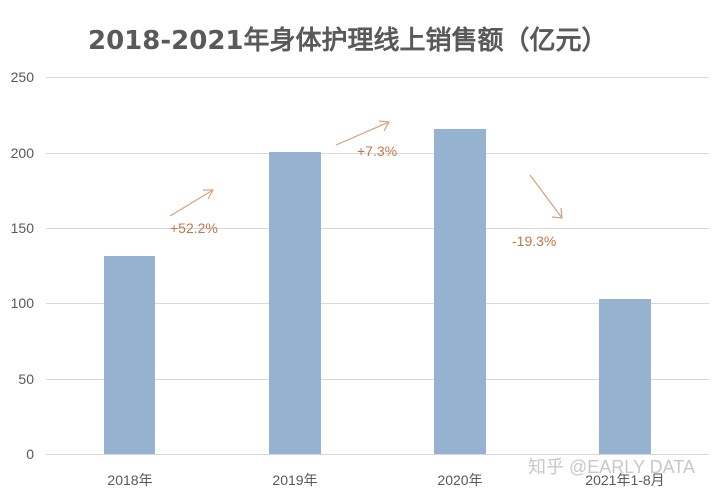 Image resolution: width=724 pixels, height=495 pixels. I want to click on xlabel-2019: 2019年, so click(295, 480).